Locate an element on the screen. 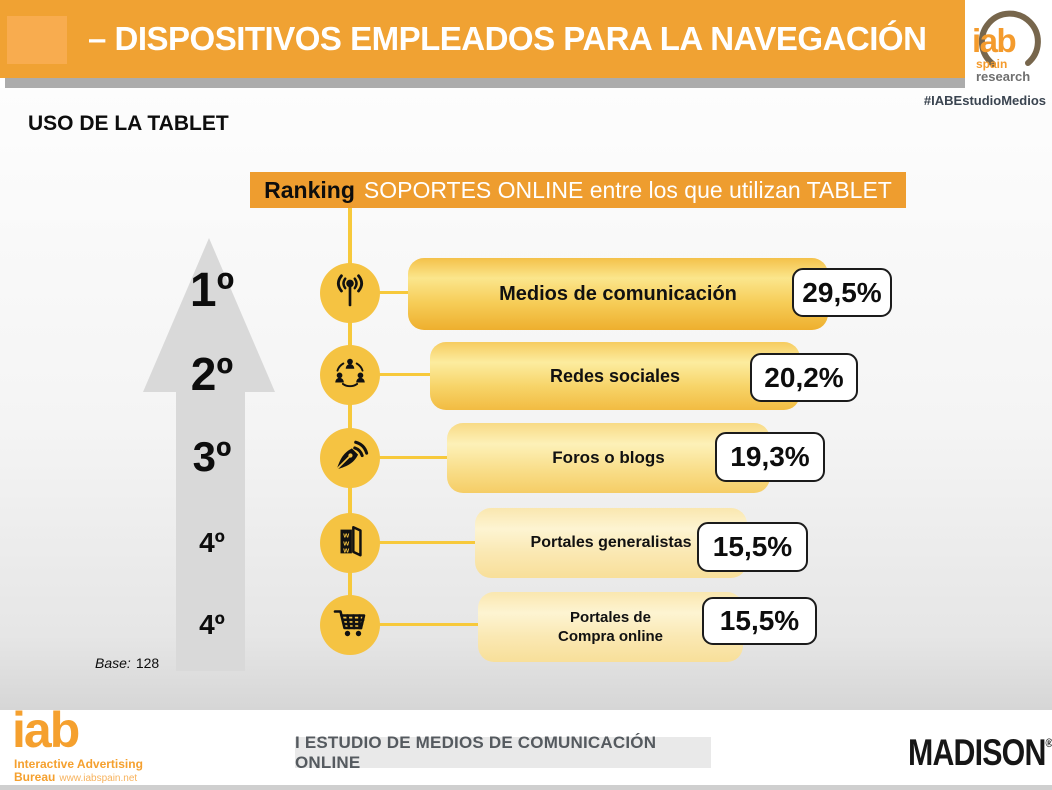  header-accent-square is located at coordinates (37, 40).